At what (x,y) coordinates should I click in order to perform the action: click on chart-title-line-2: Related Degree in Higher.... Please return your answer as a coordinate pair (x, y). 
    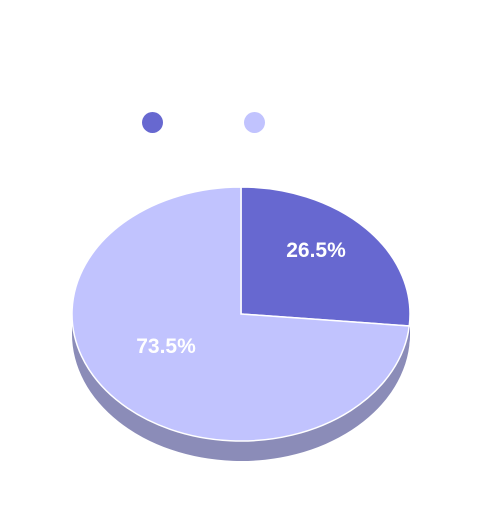
    Looking at the image, I should click on (241, 78).